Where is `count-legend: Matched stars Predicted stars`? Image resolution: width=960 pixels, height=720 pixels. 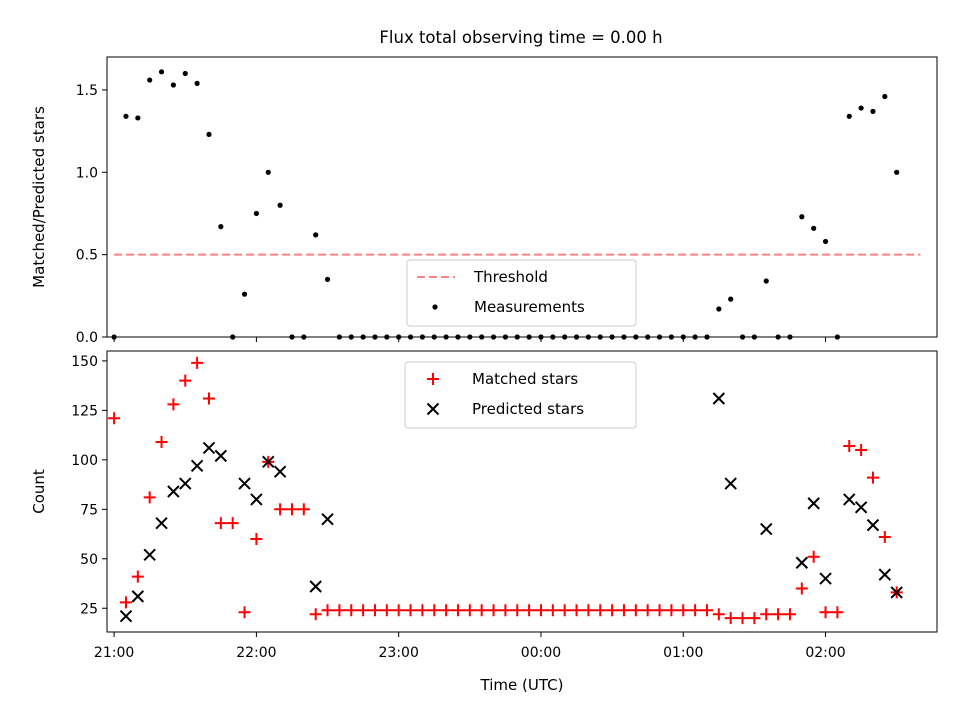
count-legend: Matched stars Predicted stars is located at coordinates (520, 395).